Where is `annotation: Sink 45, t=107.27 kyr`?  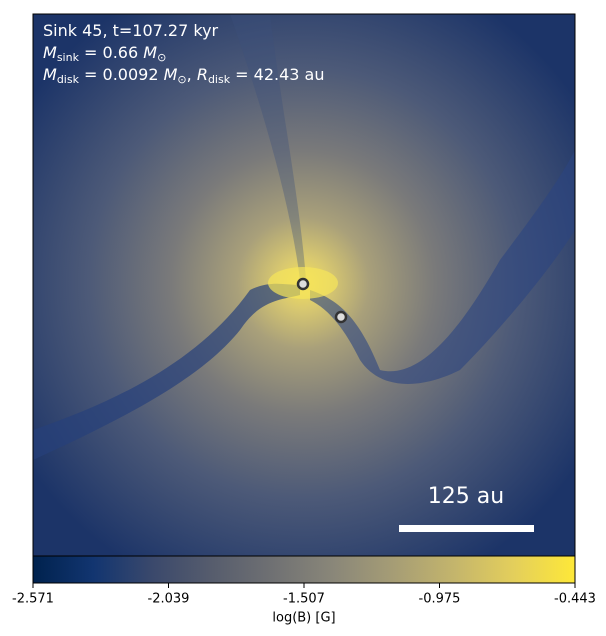
annotation: Sink 45, t=107.27 kyr is located at coordinates (131, 30).